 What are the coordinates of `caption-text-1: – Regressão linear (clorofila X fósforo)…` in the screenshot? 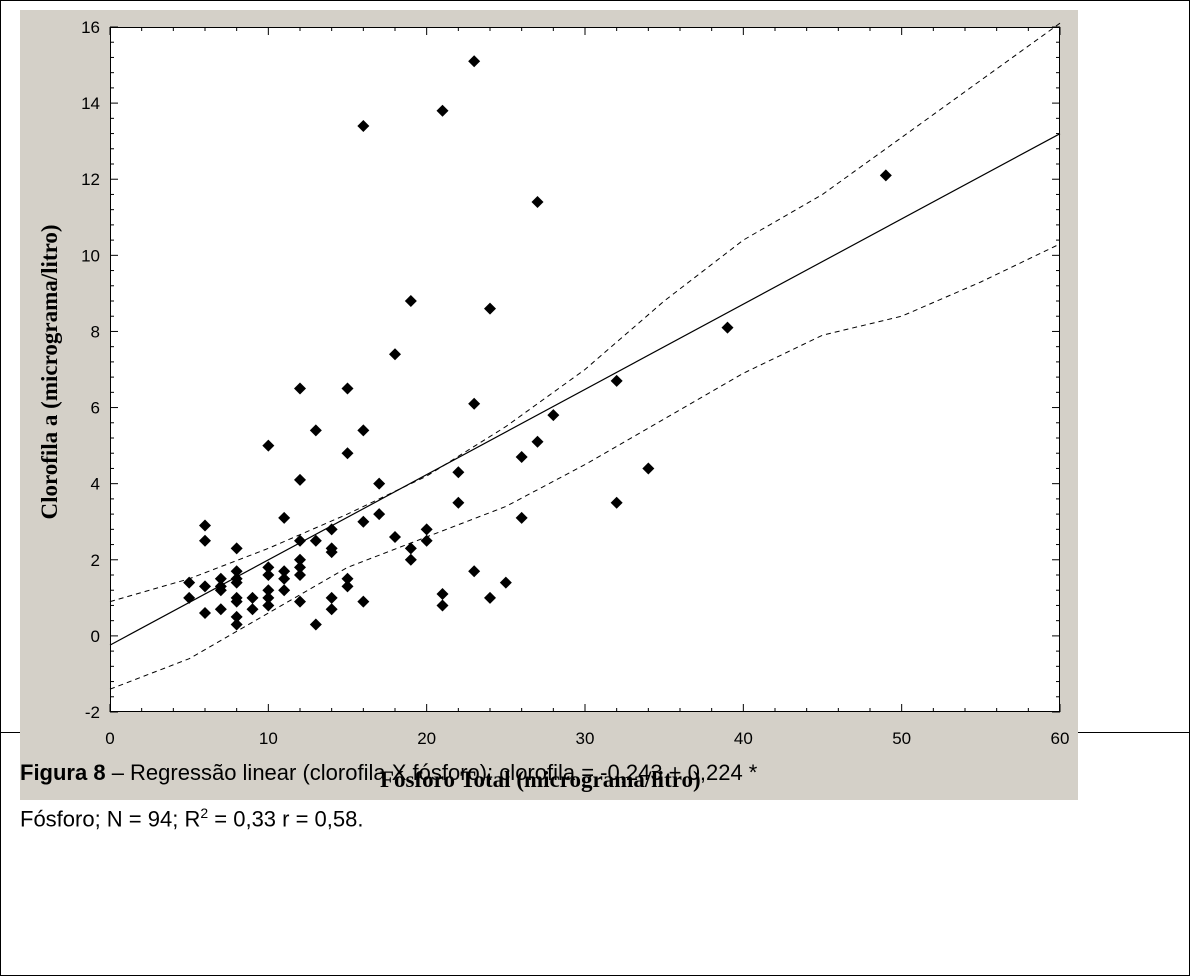 It's located at (431, 772).